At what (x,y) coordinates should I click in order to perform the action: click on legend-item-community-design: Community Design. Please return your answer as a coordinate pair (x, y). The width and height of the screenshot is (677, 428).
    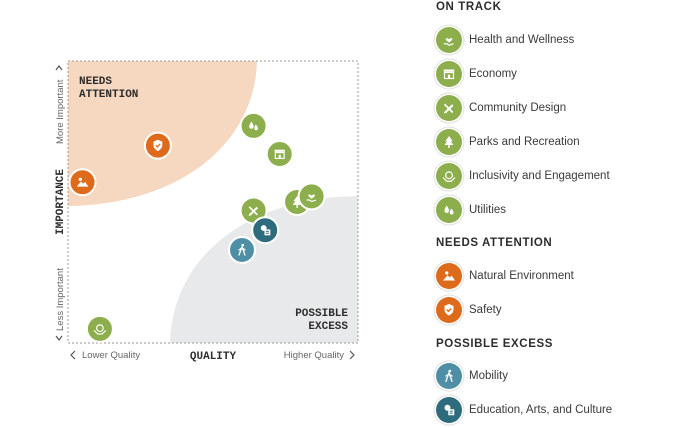
    Looking at the image, I should click on (501, 108).